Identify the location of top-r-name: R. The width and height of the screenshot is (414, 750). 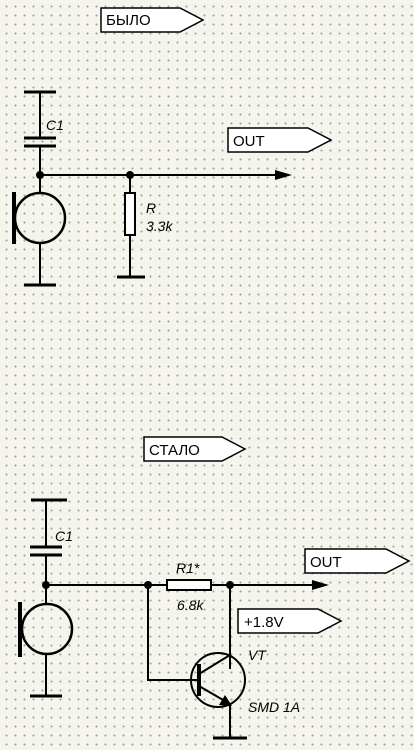
(151, 208).